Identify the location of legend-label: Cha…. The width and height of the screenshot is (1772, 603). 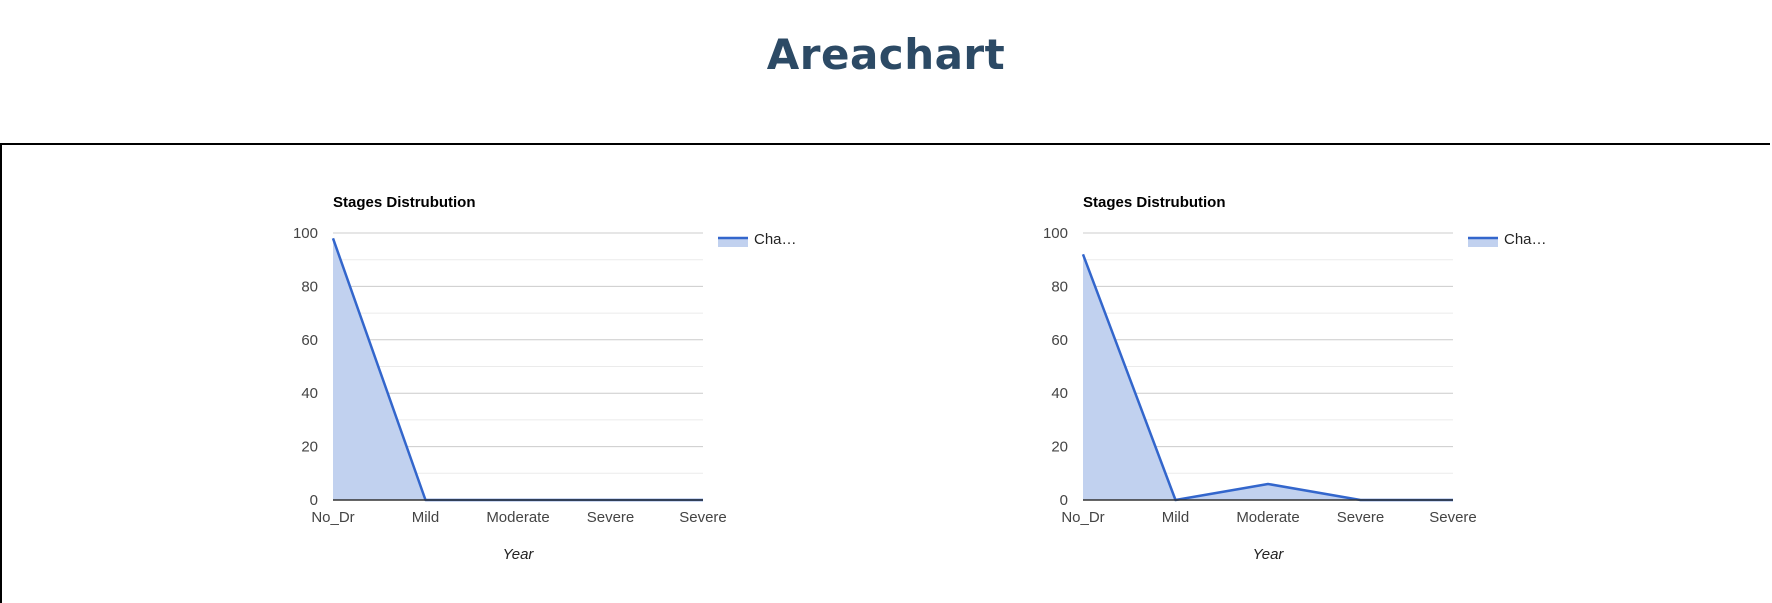
(1525, 239).